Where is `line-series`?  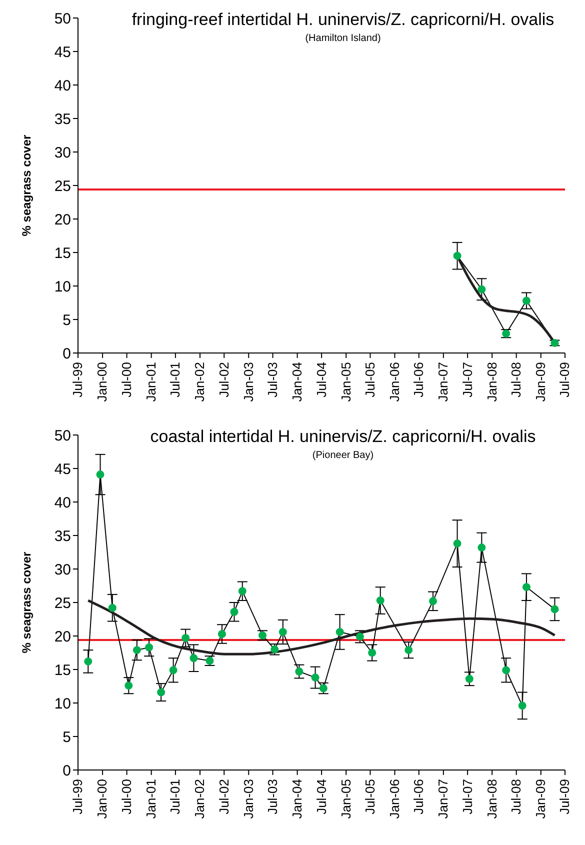 line-series is located at coordinates (321, 627).